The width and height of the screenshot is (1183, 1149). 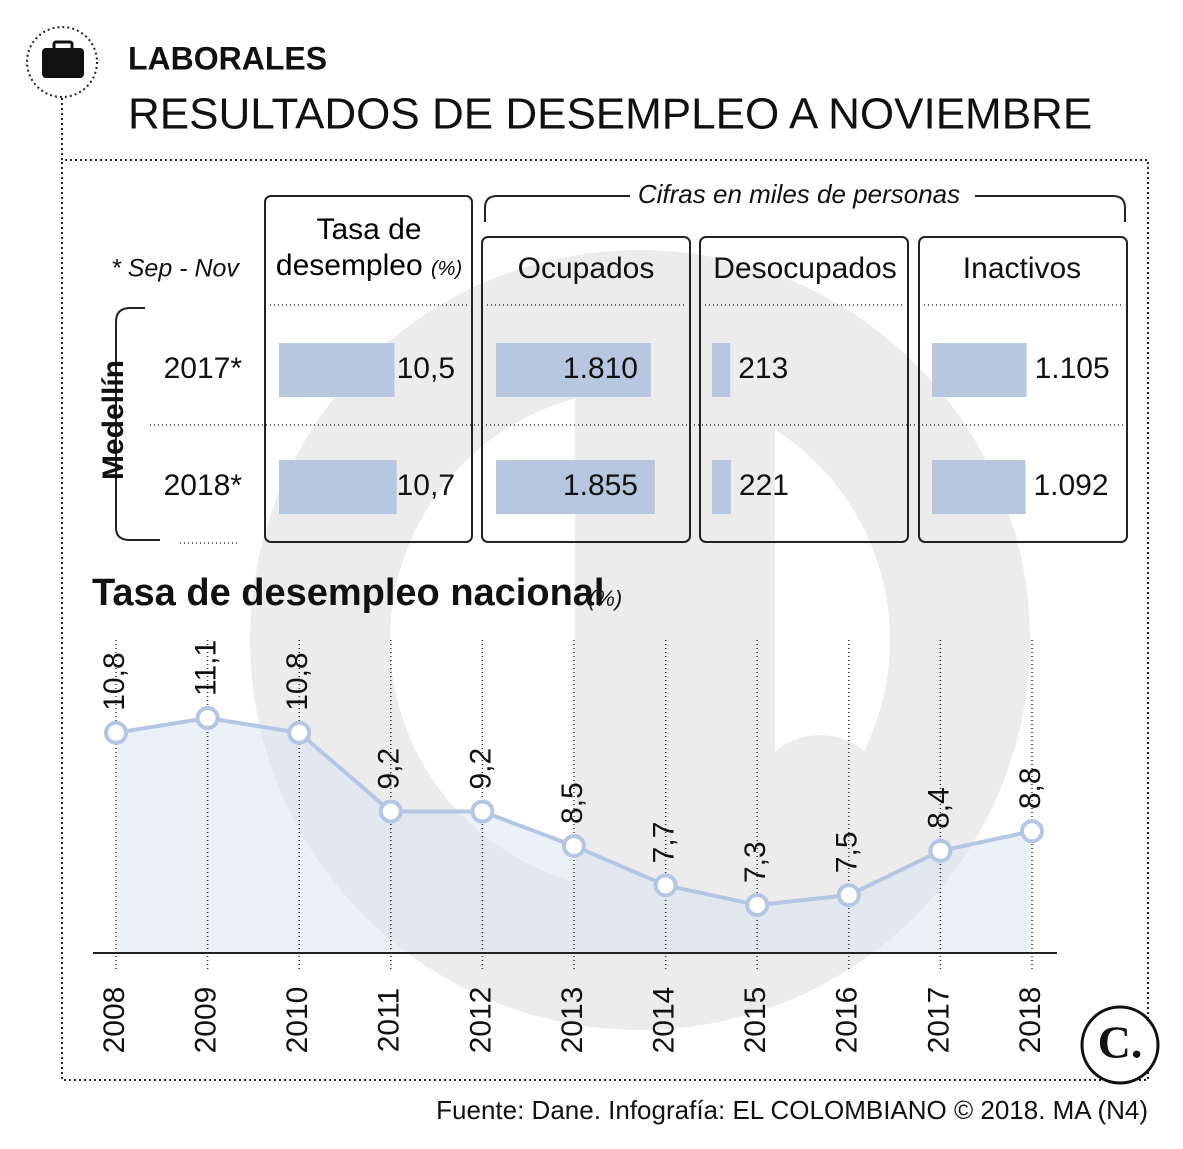 I want to click on column-unit: (%), so click(x=447, y=269).